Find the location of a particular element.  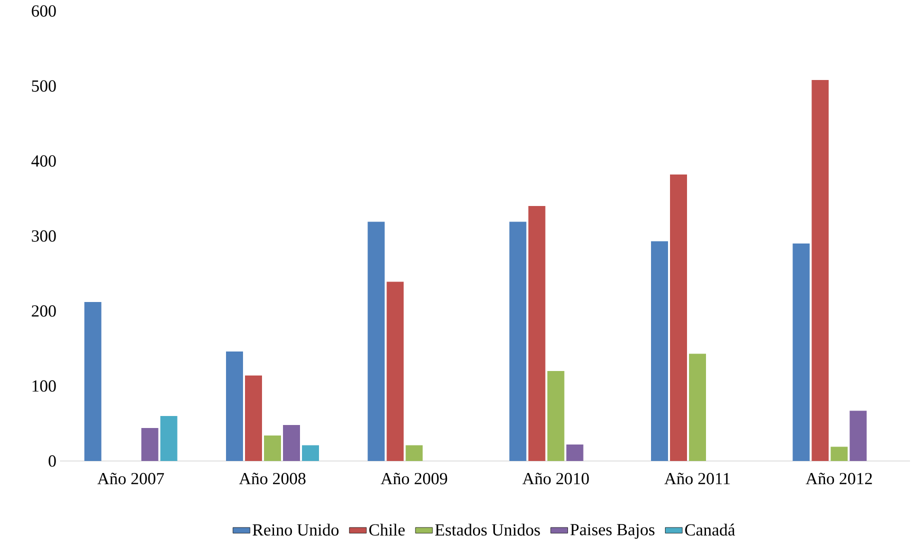

y-tick-label: 200 is located at coordinates (44, 311).